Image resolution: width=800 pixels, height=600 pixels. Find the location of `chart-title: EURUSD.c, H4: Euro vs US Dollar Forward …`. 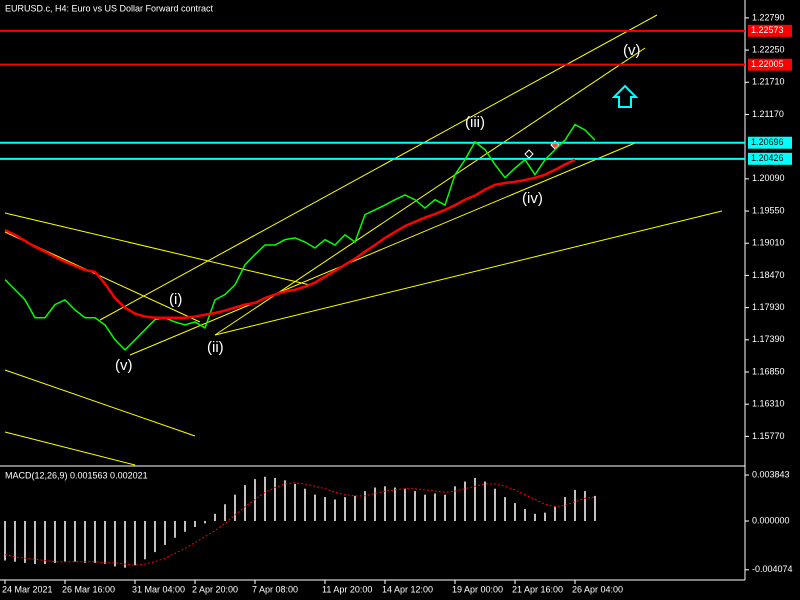

chart-title: EURUSD.c, H4: Euro vs US Dollar Forward … is located at coordinates (109, 8).